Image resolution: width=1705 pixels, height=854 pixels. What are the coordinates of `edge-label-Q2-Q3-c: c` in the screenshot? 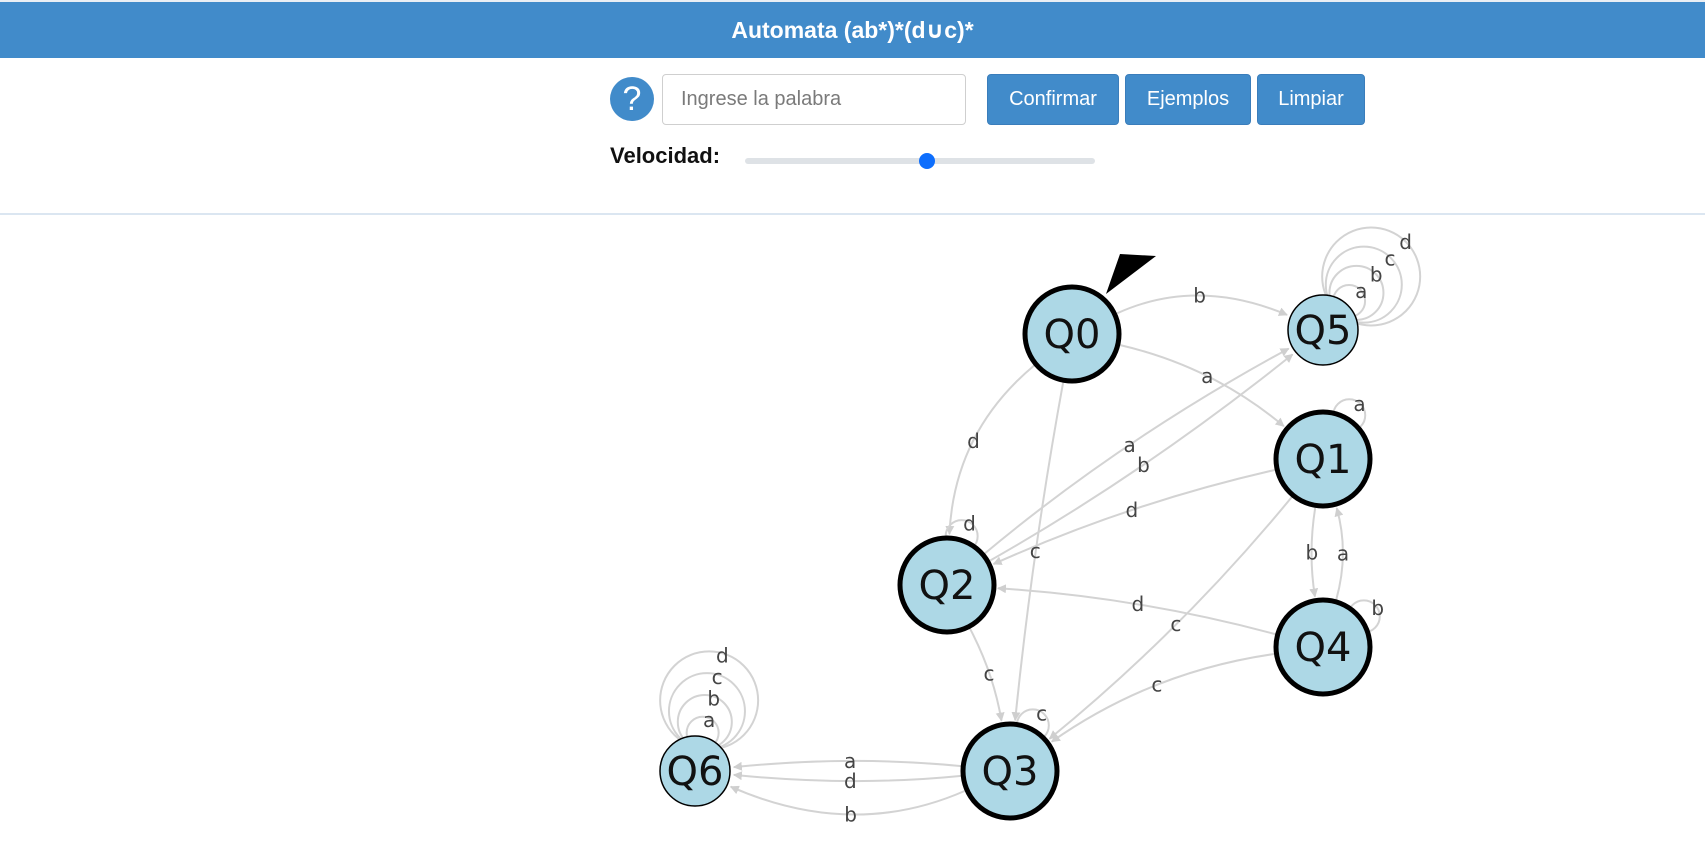 It's located at (989, 674).